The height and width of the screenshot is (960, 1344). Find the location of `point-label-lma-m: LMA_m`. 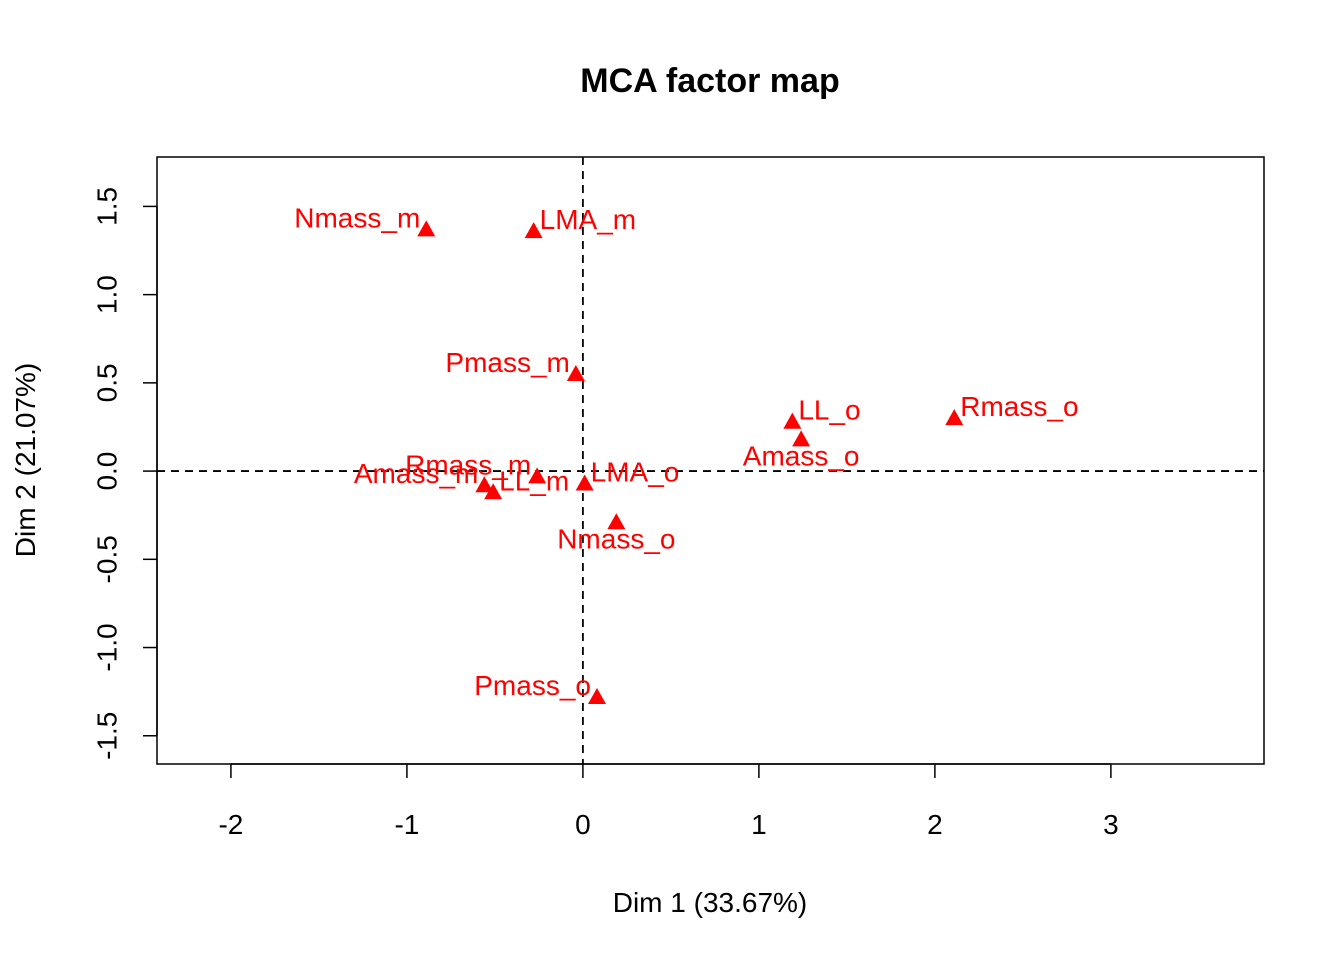

point-label-lma-m: LMA_m is located at coordinates (588, 219).